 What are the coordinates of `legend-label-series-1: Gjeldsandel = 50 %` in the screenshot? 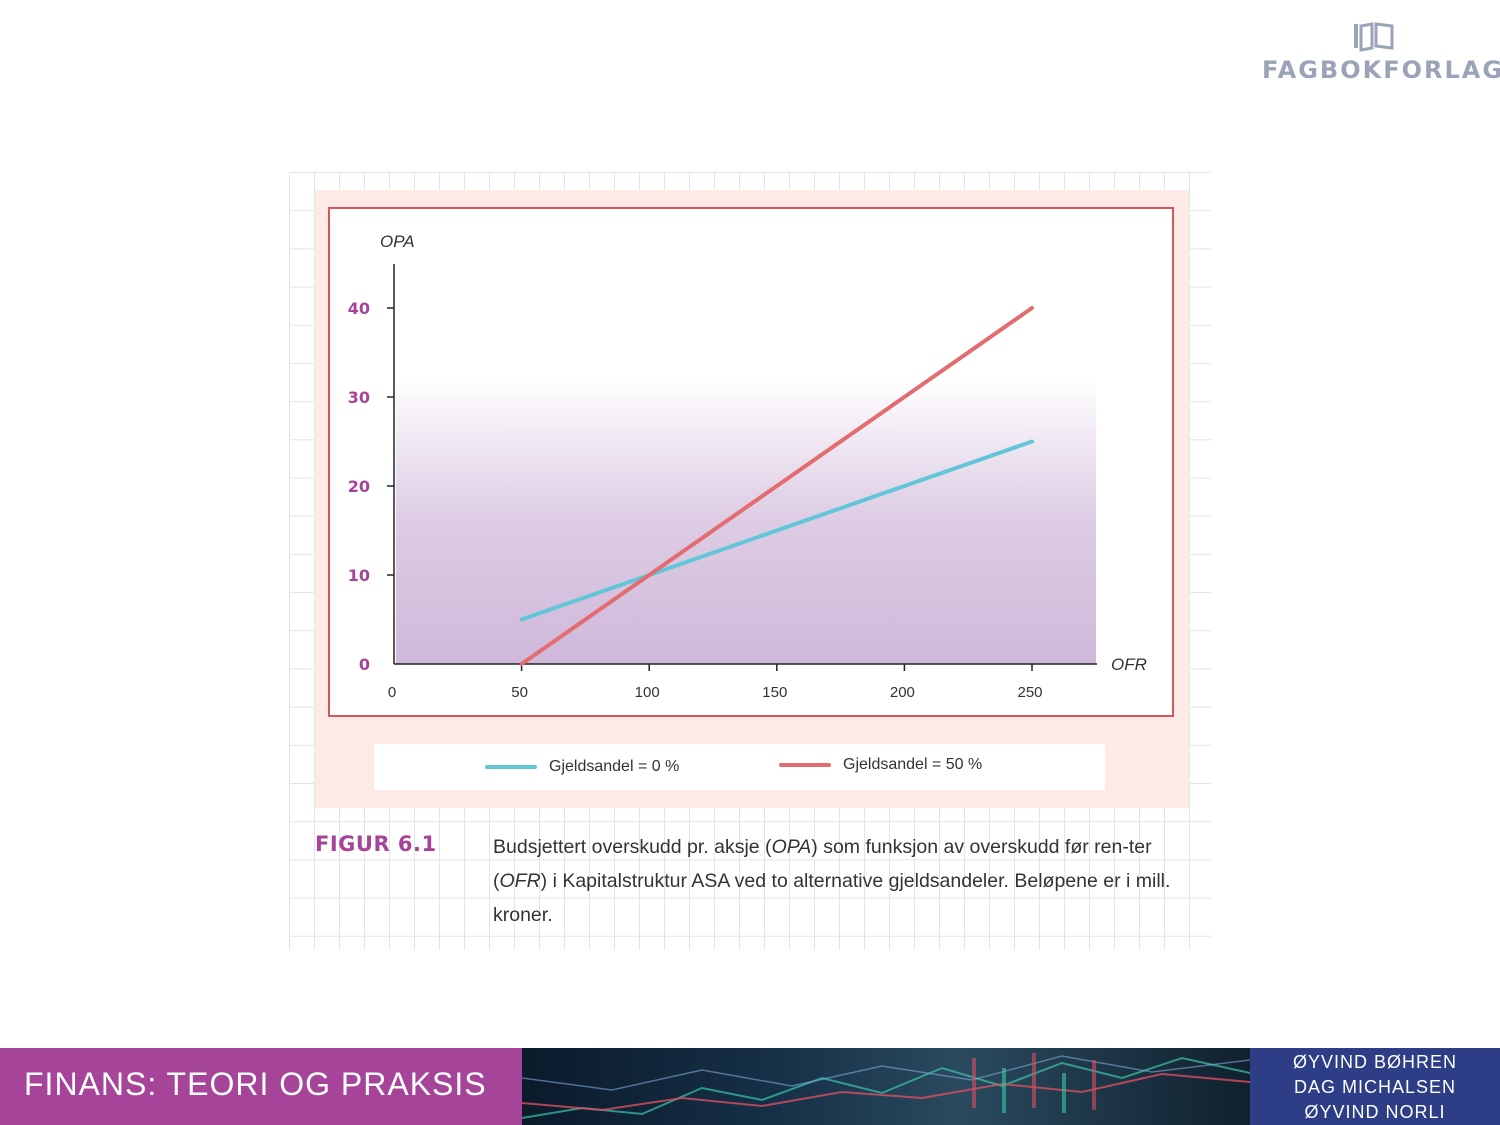 It's located at (913, 764).